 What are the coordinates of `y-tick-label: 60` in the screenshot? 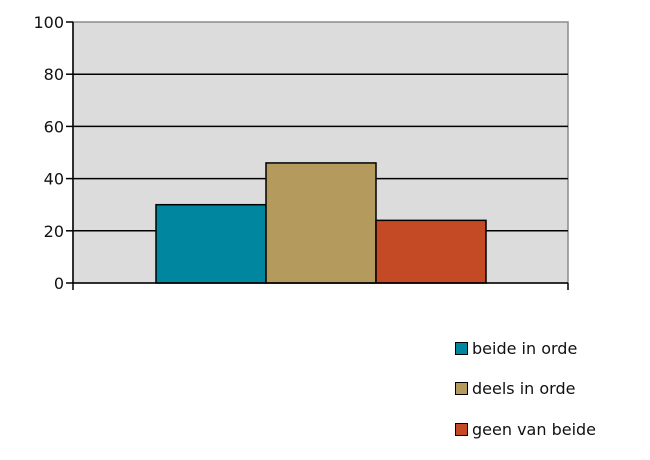 It's located at (54, 126).